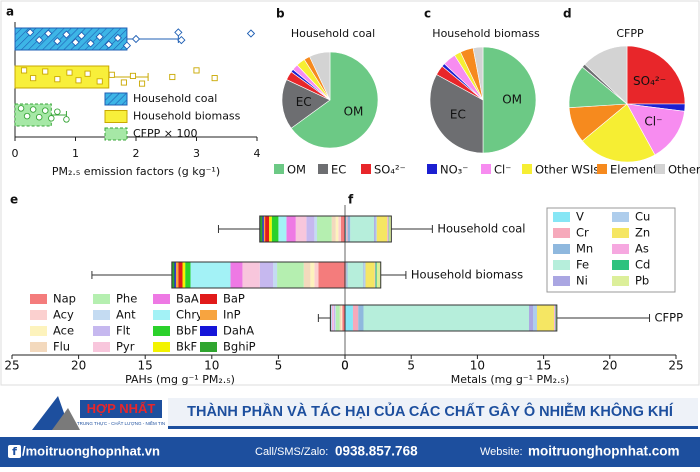  Describe the element at coordinates (580, 217) in the screenshot. I see `legend-label: V` at that location.